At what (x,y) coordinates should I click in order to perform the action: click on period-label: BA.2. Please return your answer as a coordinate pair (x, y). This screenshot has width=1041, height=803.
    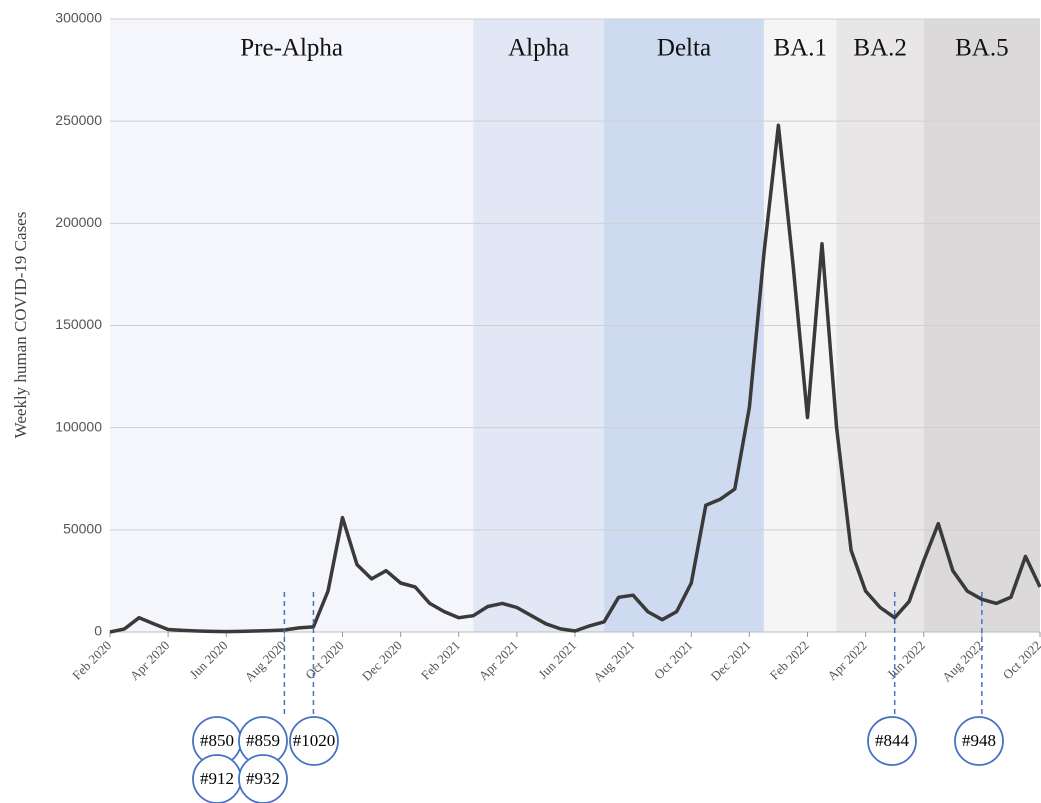
    Looking at the image, I should click on (879, 48).